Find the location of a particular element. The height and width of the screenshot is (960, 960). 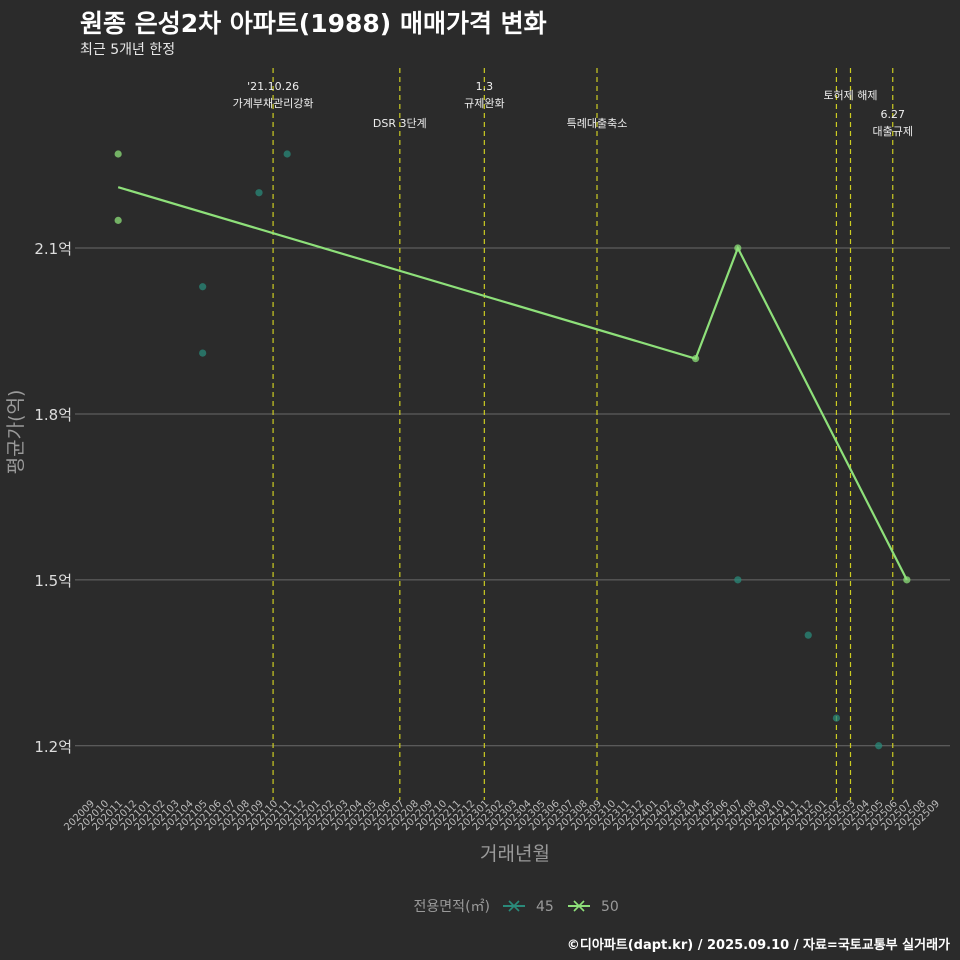

legend: 전용면적(㎡) 45 50 is located at coordinates (516, 907).